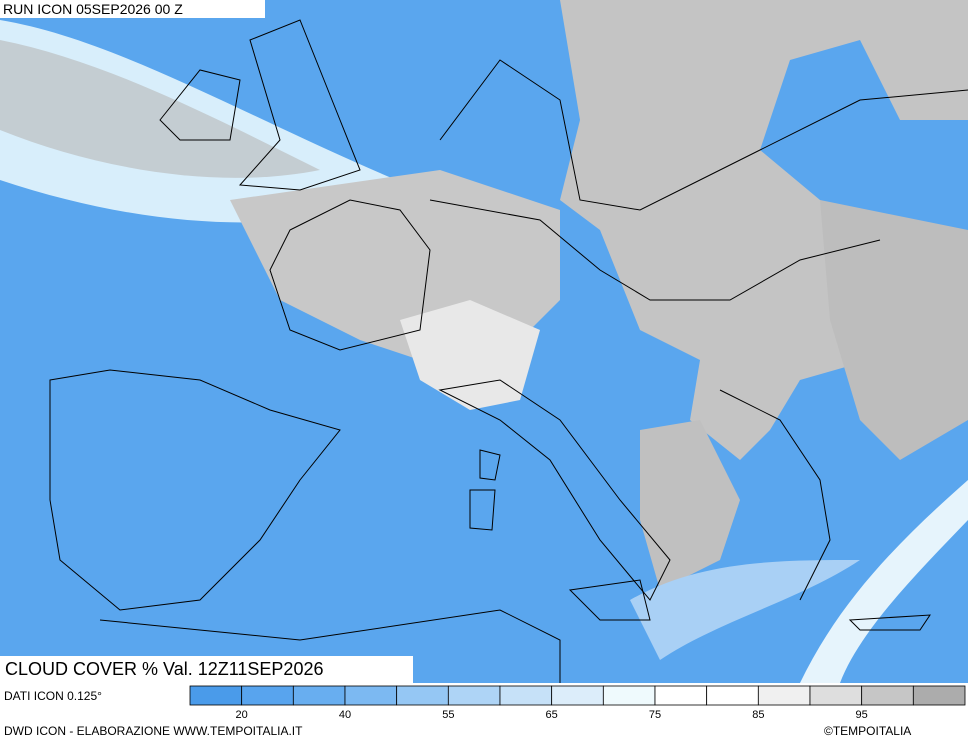 The width and height of the screenshot is (968, 745). I want to click on run-label: RUN ICON 05SEP2026 00 Z, so click(132, 9).